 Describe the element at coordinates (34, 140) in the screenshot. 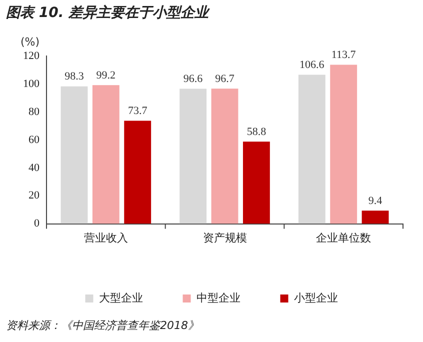

I see `y-tick-label: 60` at that location.